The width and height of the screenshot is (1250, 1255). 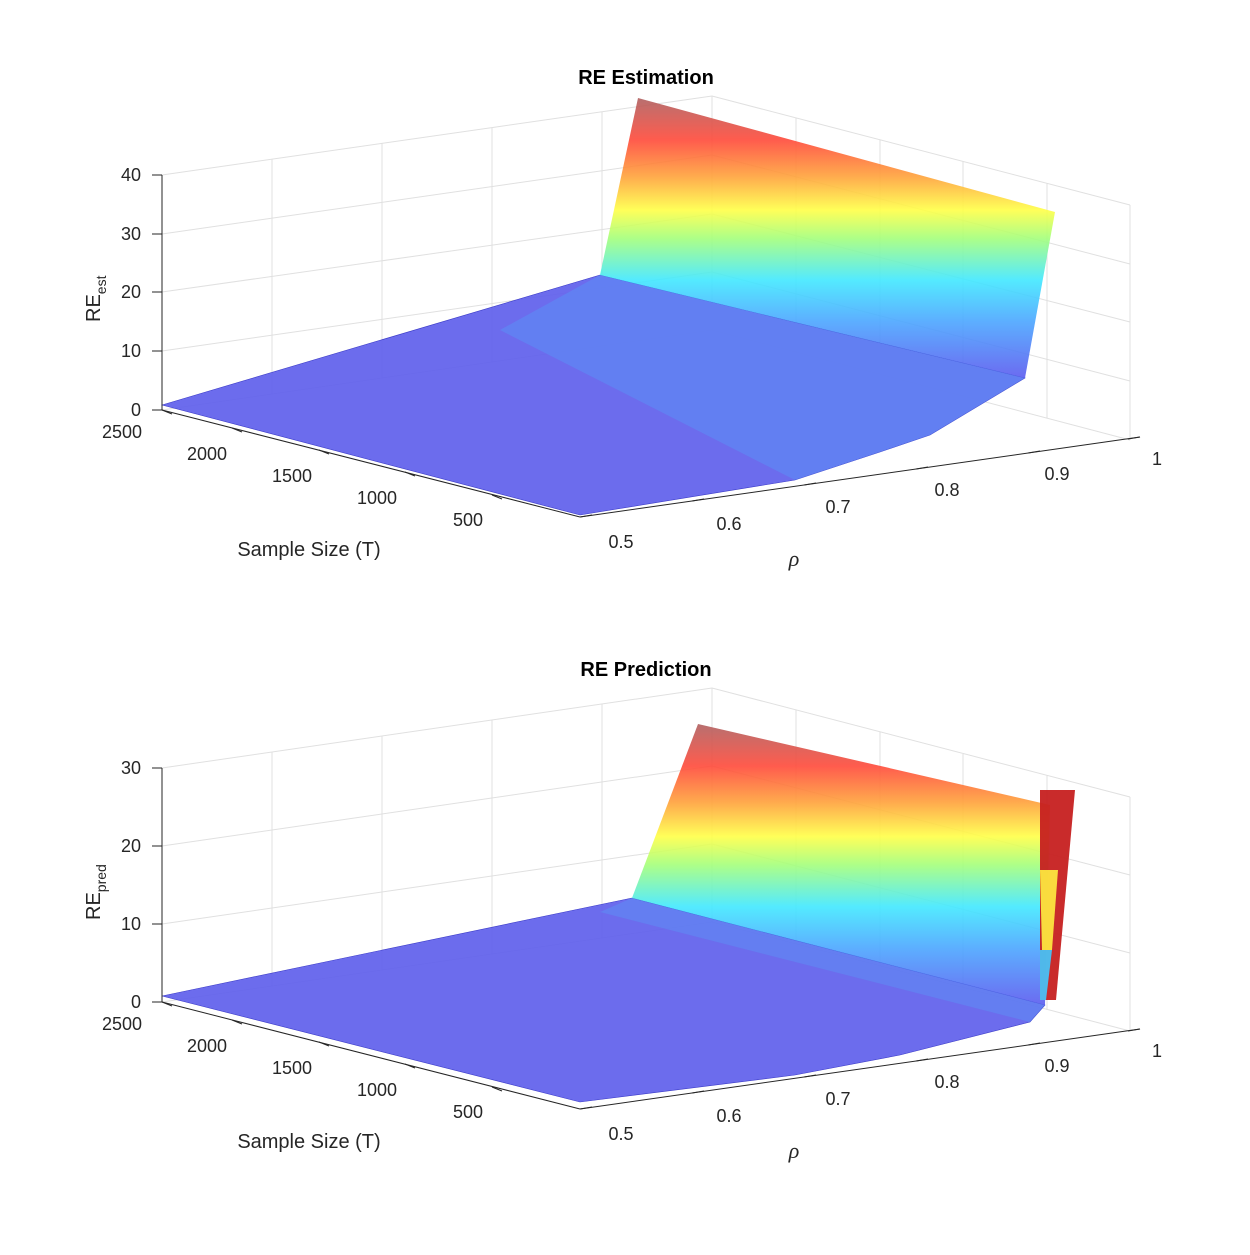 I want to click on z-ticks: 0 10 20 30 40, so click(x=141, y=292).